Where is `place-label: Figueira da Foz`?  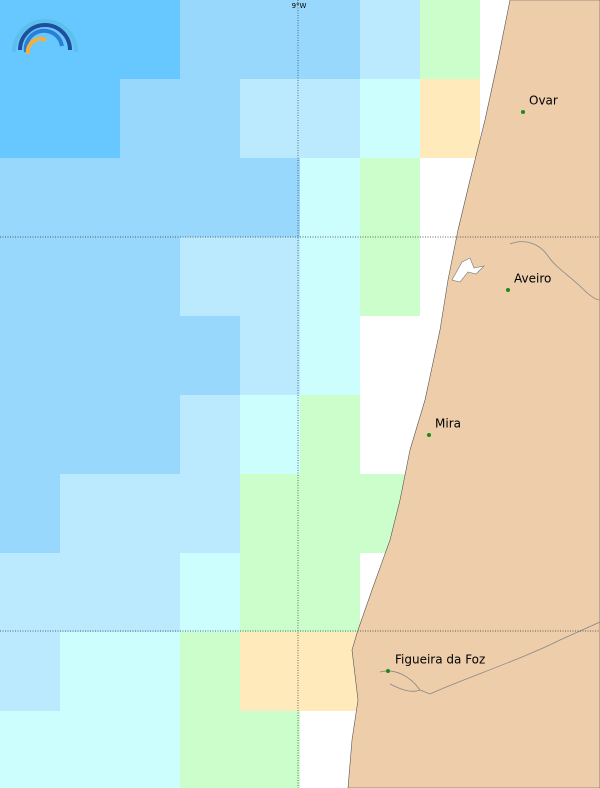 place-label: Figueira da Foz is located at coordinates (440, 660).